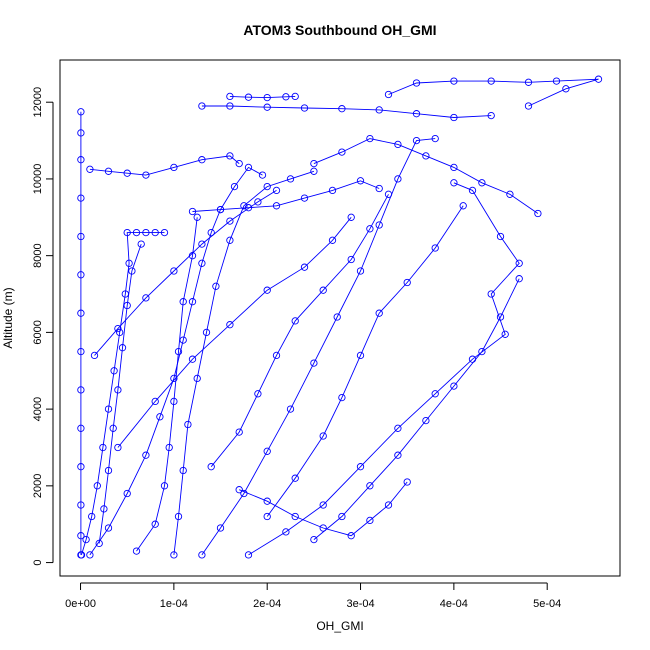 This screenshot has width=650, height=650. I want to click on y-axis-label: Altitude (m), so click(8, 317).